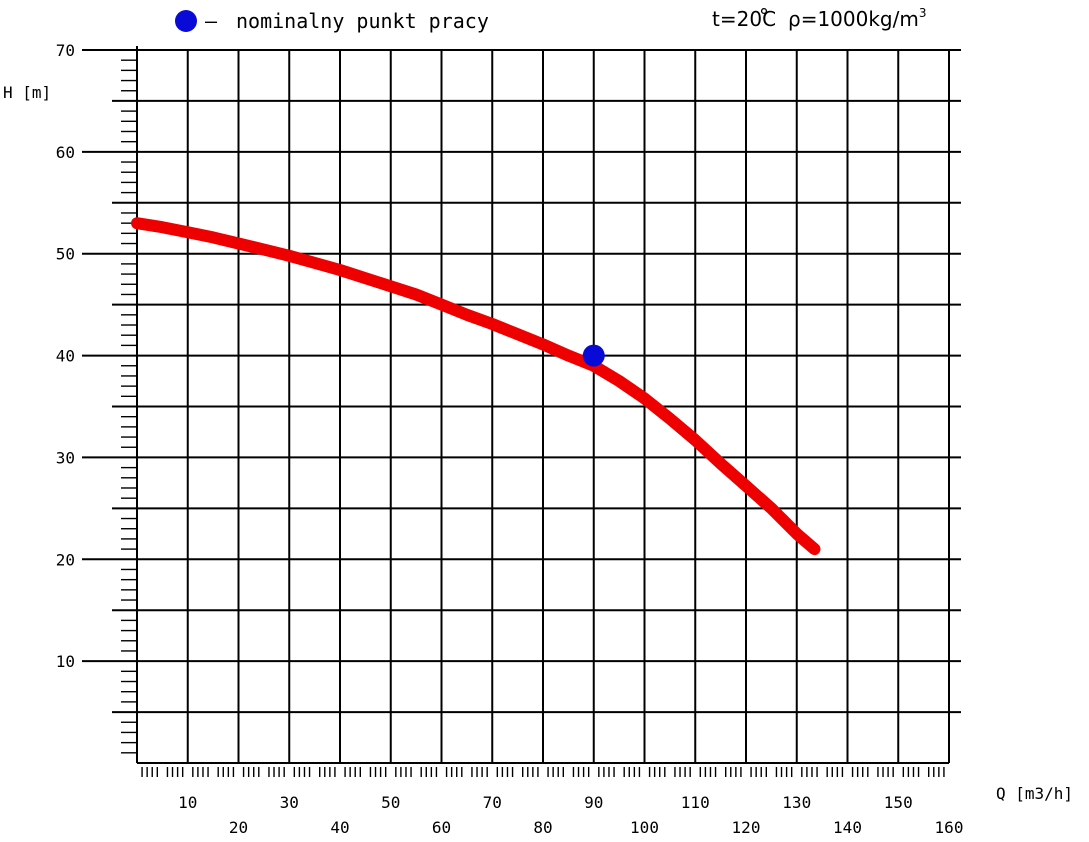 Image resolution: width=1089 pixels, height=842 pixels. I want to click on y-tick-label: 70, so click(65, 50).